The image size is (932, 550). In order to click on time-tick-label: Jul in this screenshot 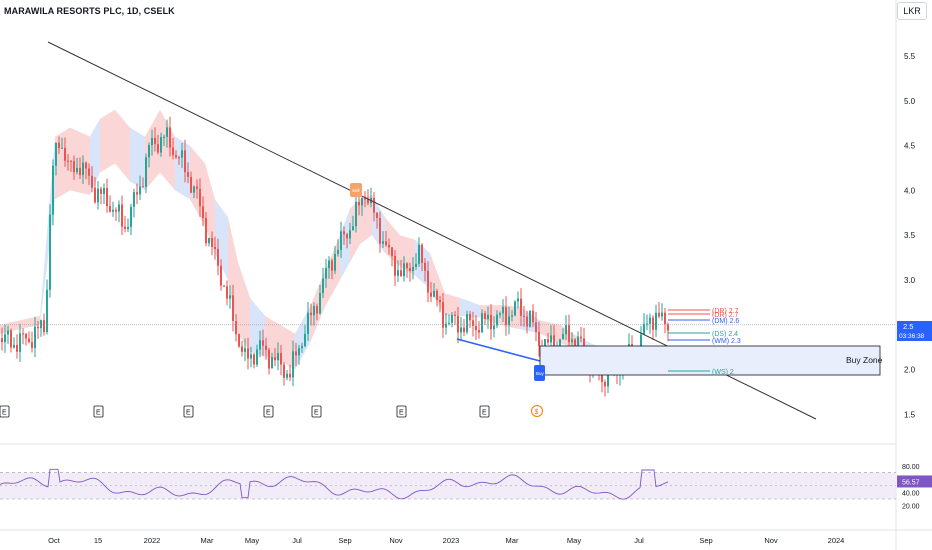, I will do `click(639, 540)`.